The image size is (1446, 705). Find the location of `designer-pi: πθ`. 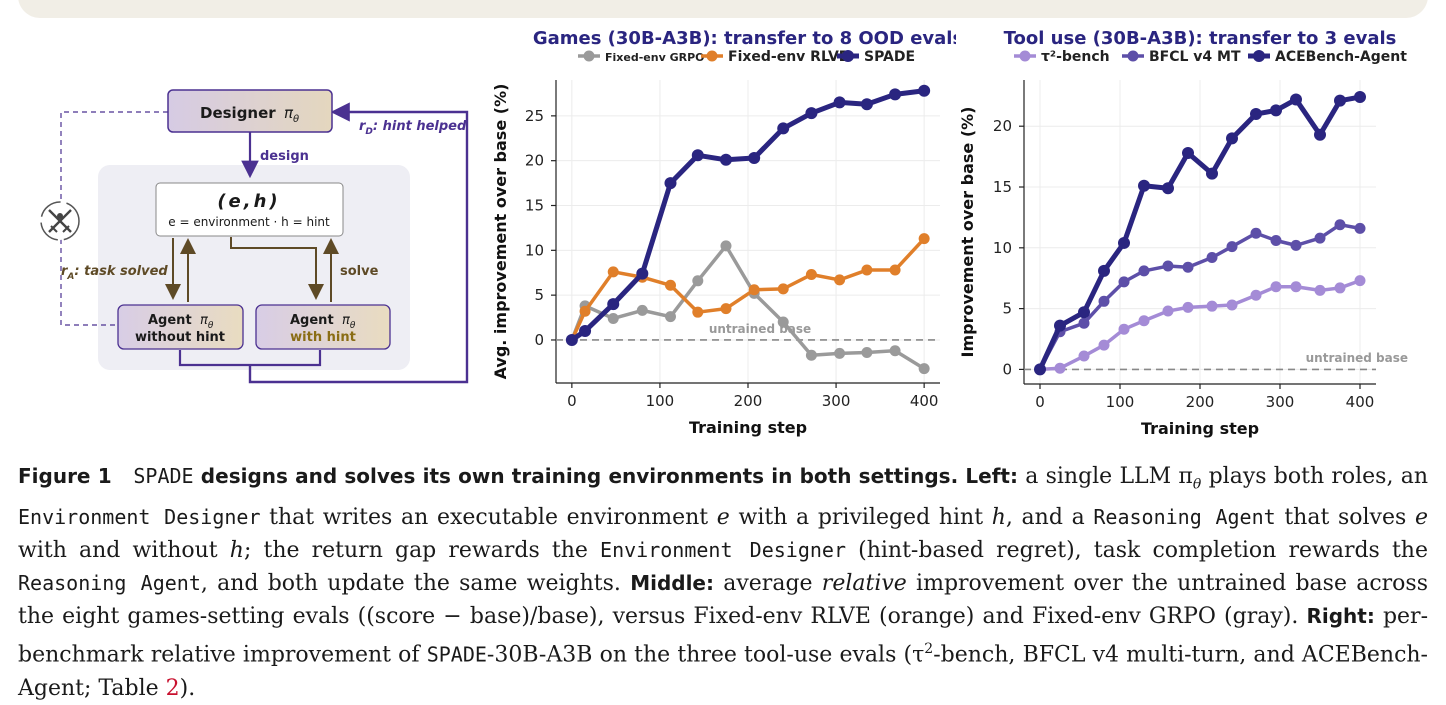

designer-pi: πθ is located at coordinates (291, 114).